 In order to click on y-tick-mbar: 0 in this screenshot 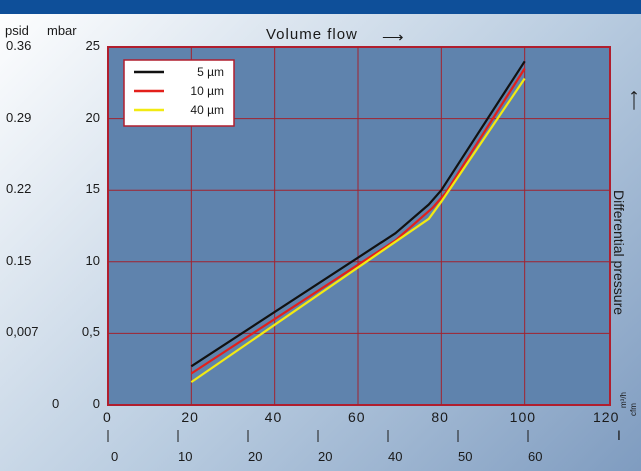, I will do `click(96, 403)`.